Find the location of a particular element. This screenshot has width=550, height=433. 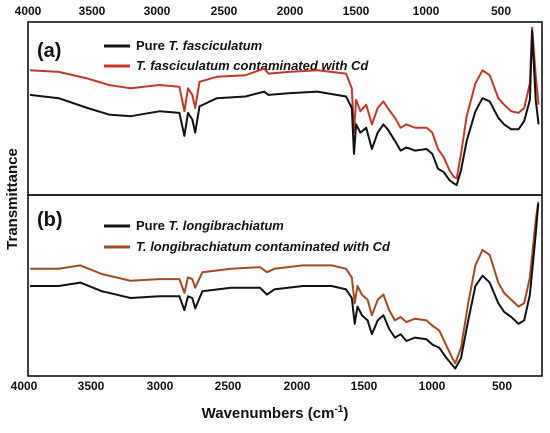

legend-label-pure-b: Pure T. longibrachiatum is located at coordinates (210, 225).